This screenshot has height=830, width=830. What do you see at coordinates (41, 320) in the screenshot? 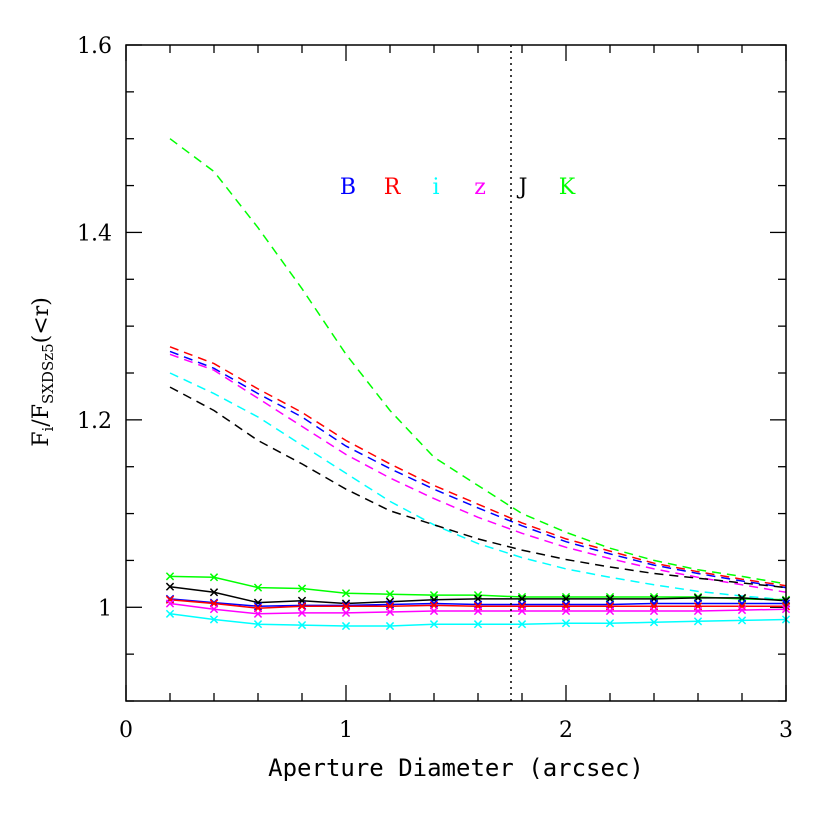
I see `y-axis-label-tail: (<r)` at bounding box center [41, 320].